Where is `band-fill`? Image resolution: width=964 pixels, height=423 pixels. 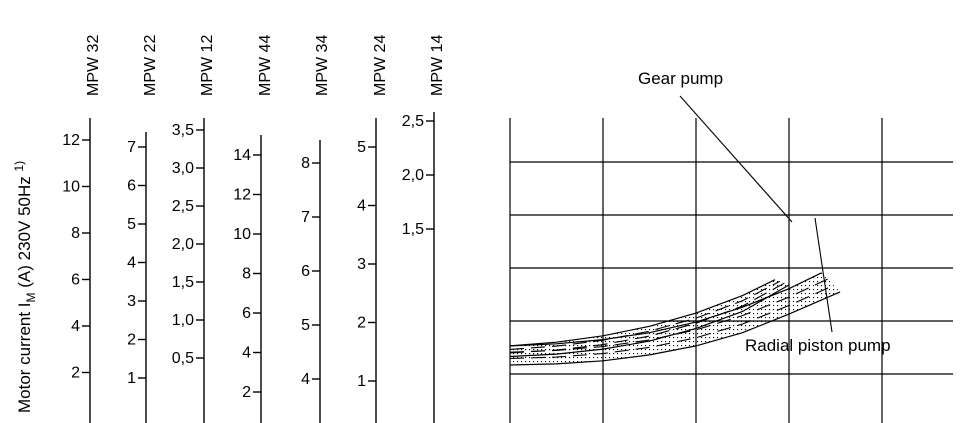 band-fill is located at coordinates (675, 318).